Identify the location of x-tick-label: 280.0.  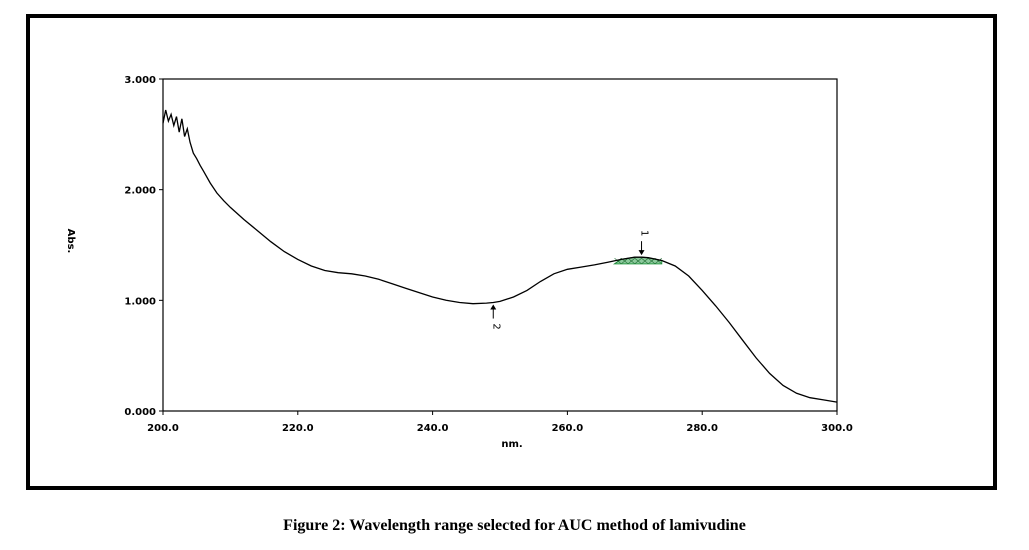
(702, 428).